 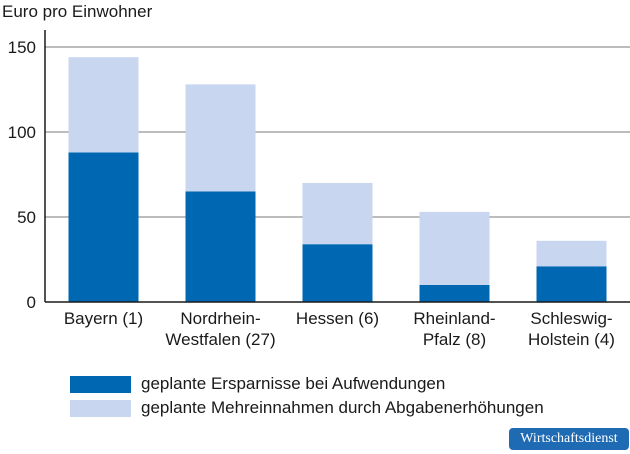 I want to click on y-tick-label-100: 100, so click(x=22, y=132).